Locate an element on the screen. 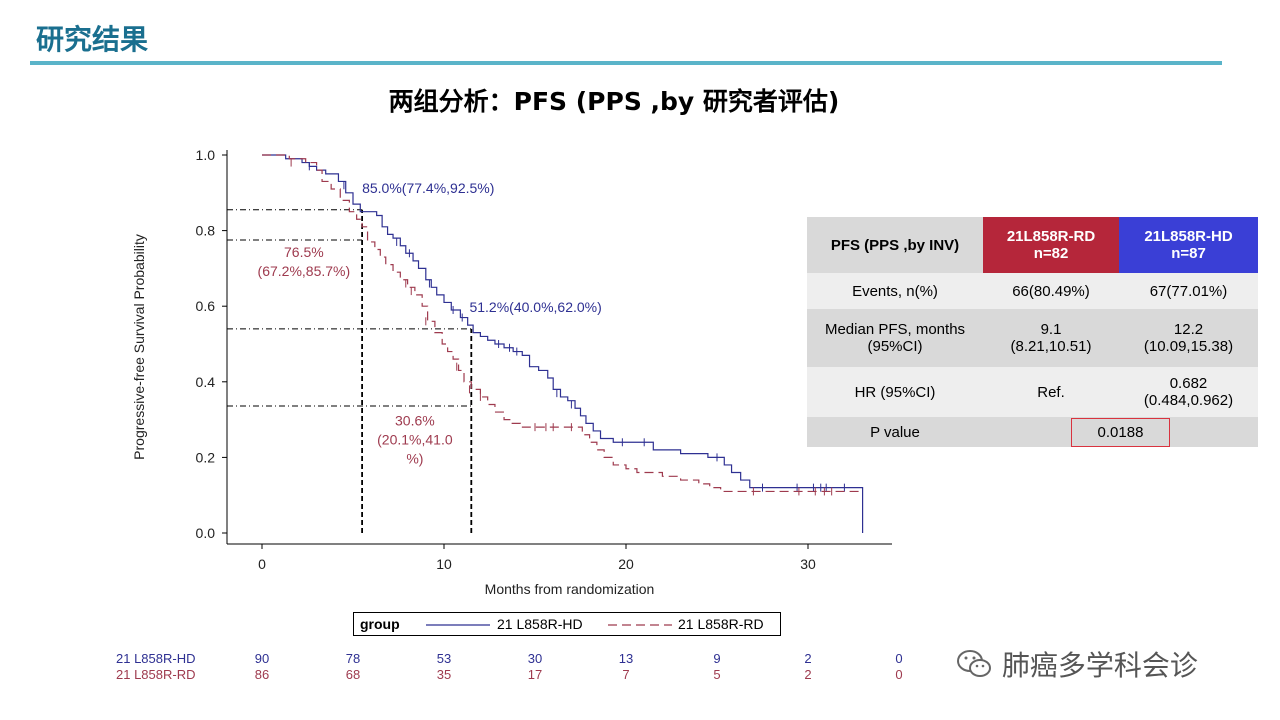 This screenshot has width=1280, height=720. x-tick-label: 20 is located at coordinates (626, 564).